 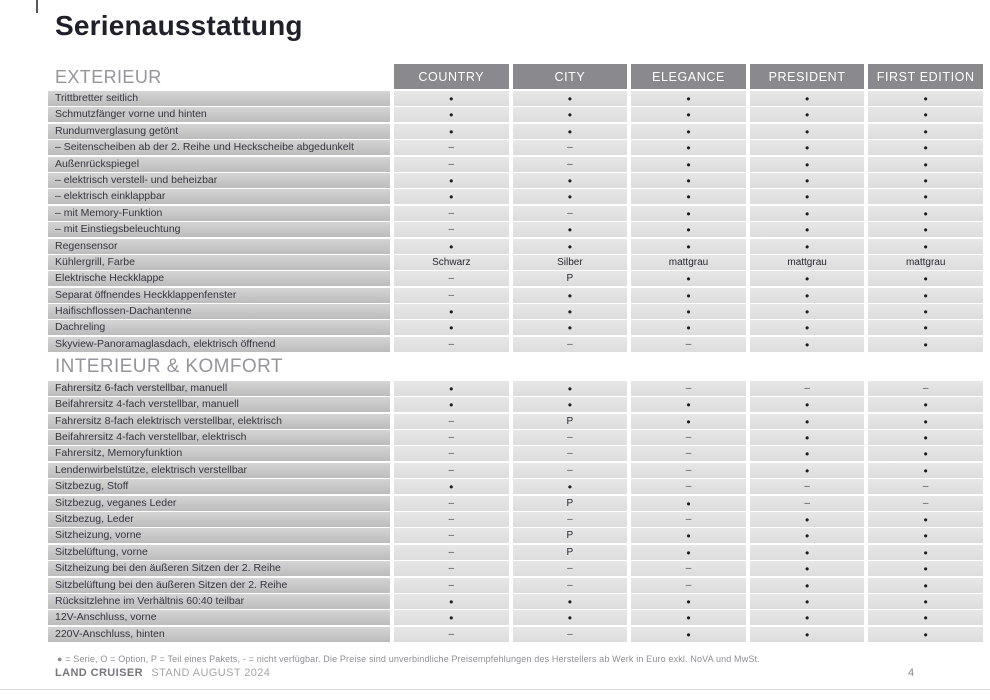 What do you see at coordinates (515, 164) in the screenshot?
I see `table-row: Außenrückspiegel – – ● ● ●` at bounding box center [515, 164].